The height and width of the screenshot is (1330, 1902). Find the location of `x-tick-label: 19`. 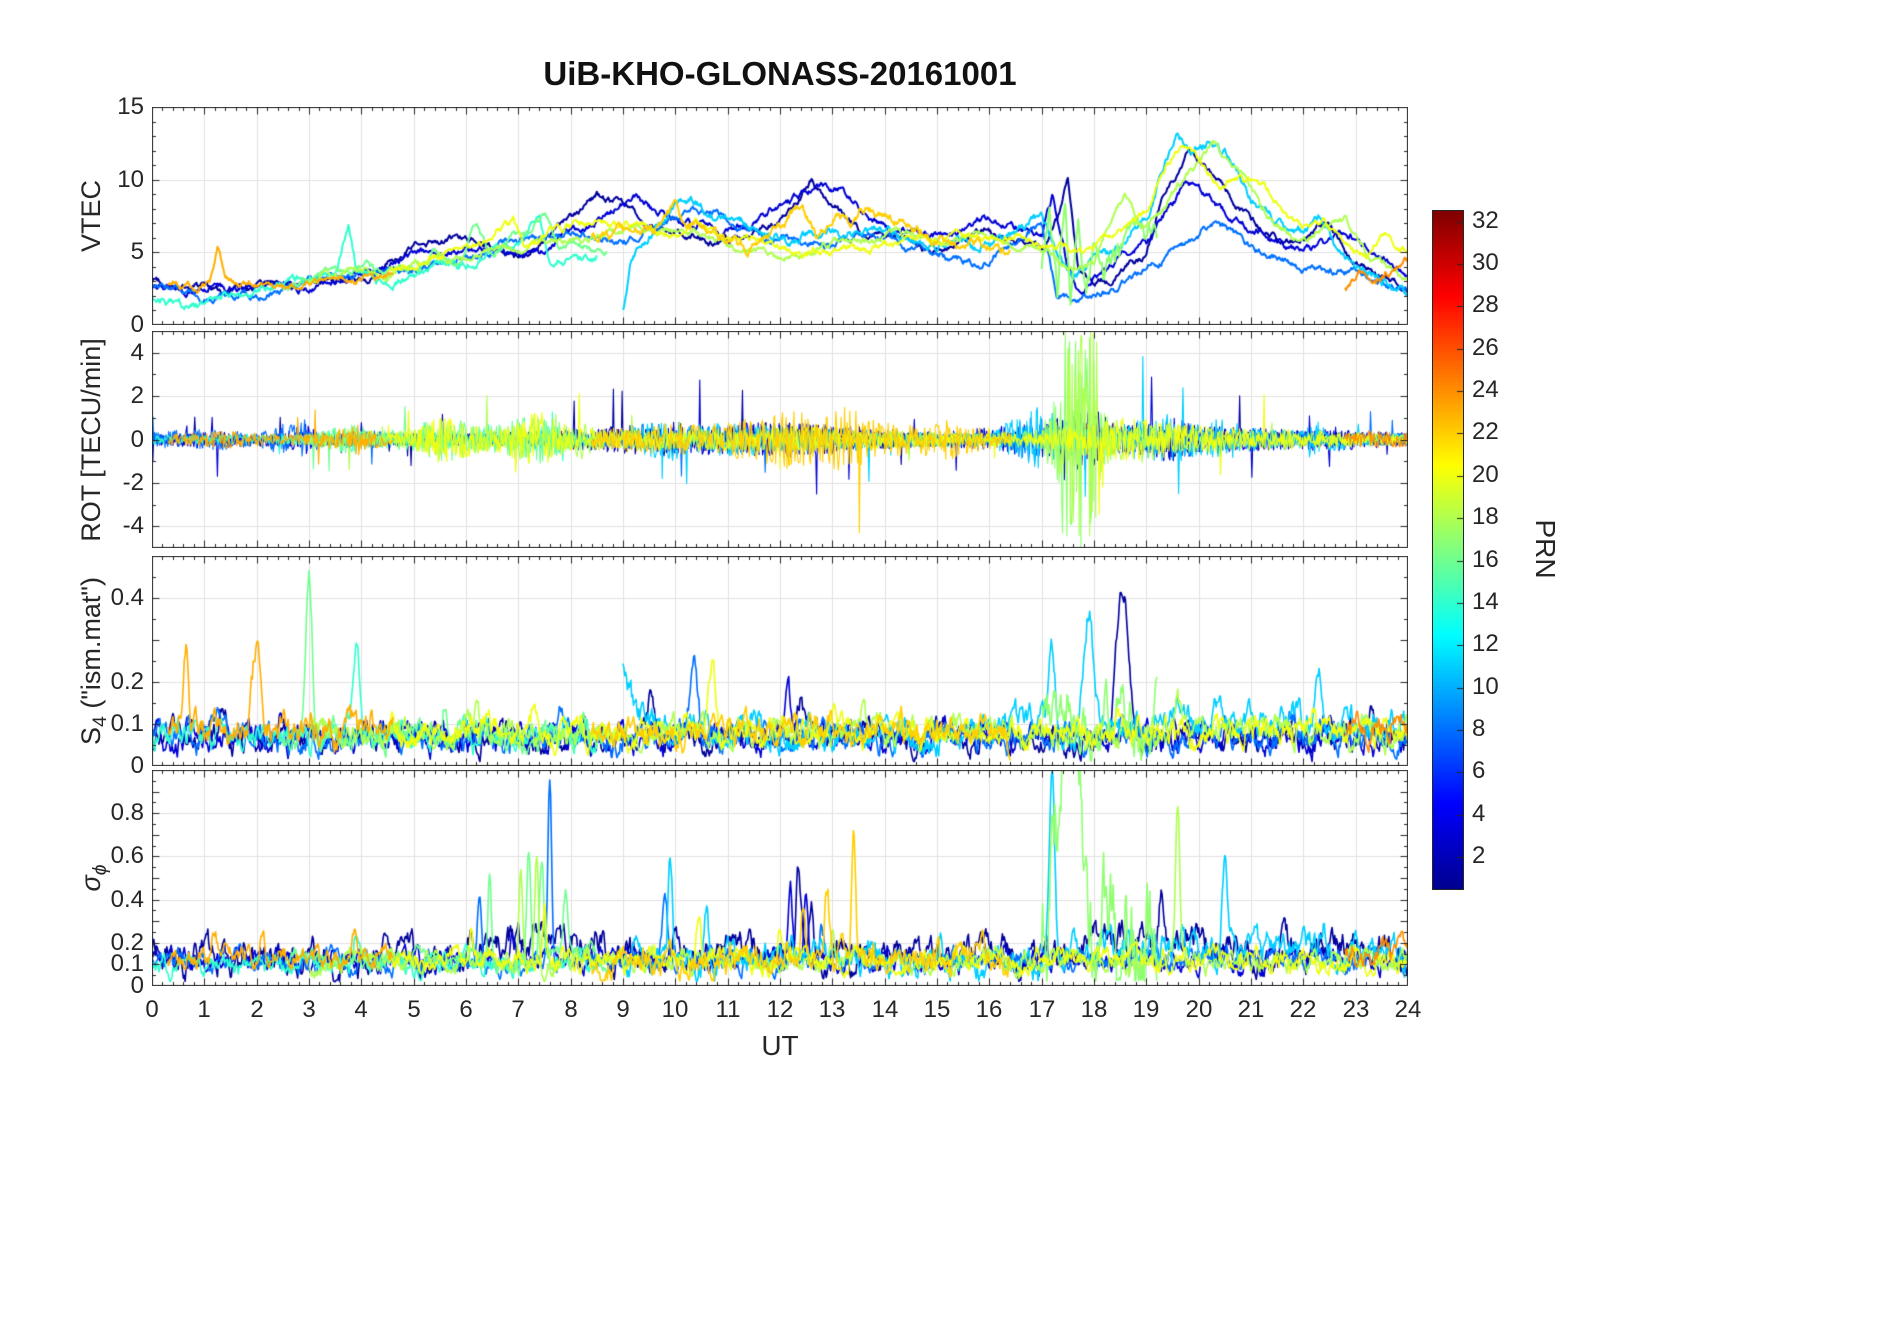

x-tick-label: 19 is located at coordinates (1146, 1009).